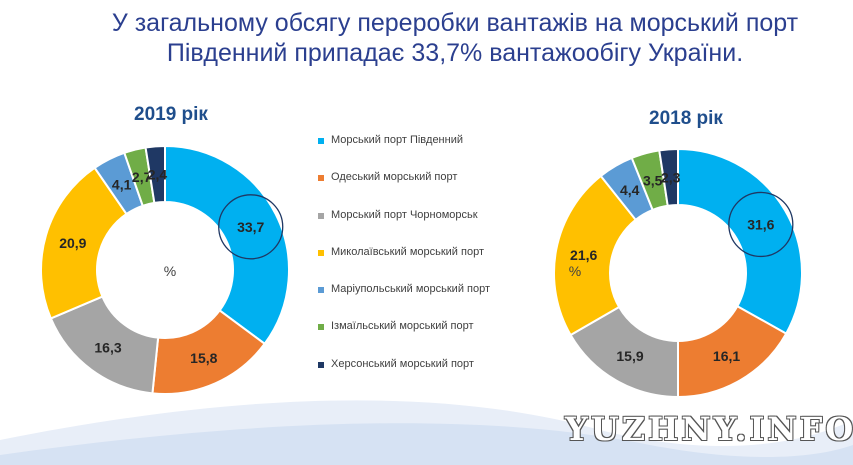 The height and width of the screenshot is (465, 853). I want to click on legend-label: Миколаївський морський порт, so click(407, 252).